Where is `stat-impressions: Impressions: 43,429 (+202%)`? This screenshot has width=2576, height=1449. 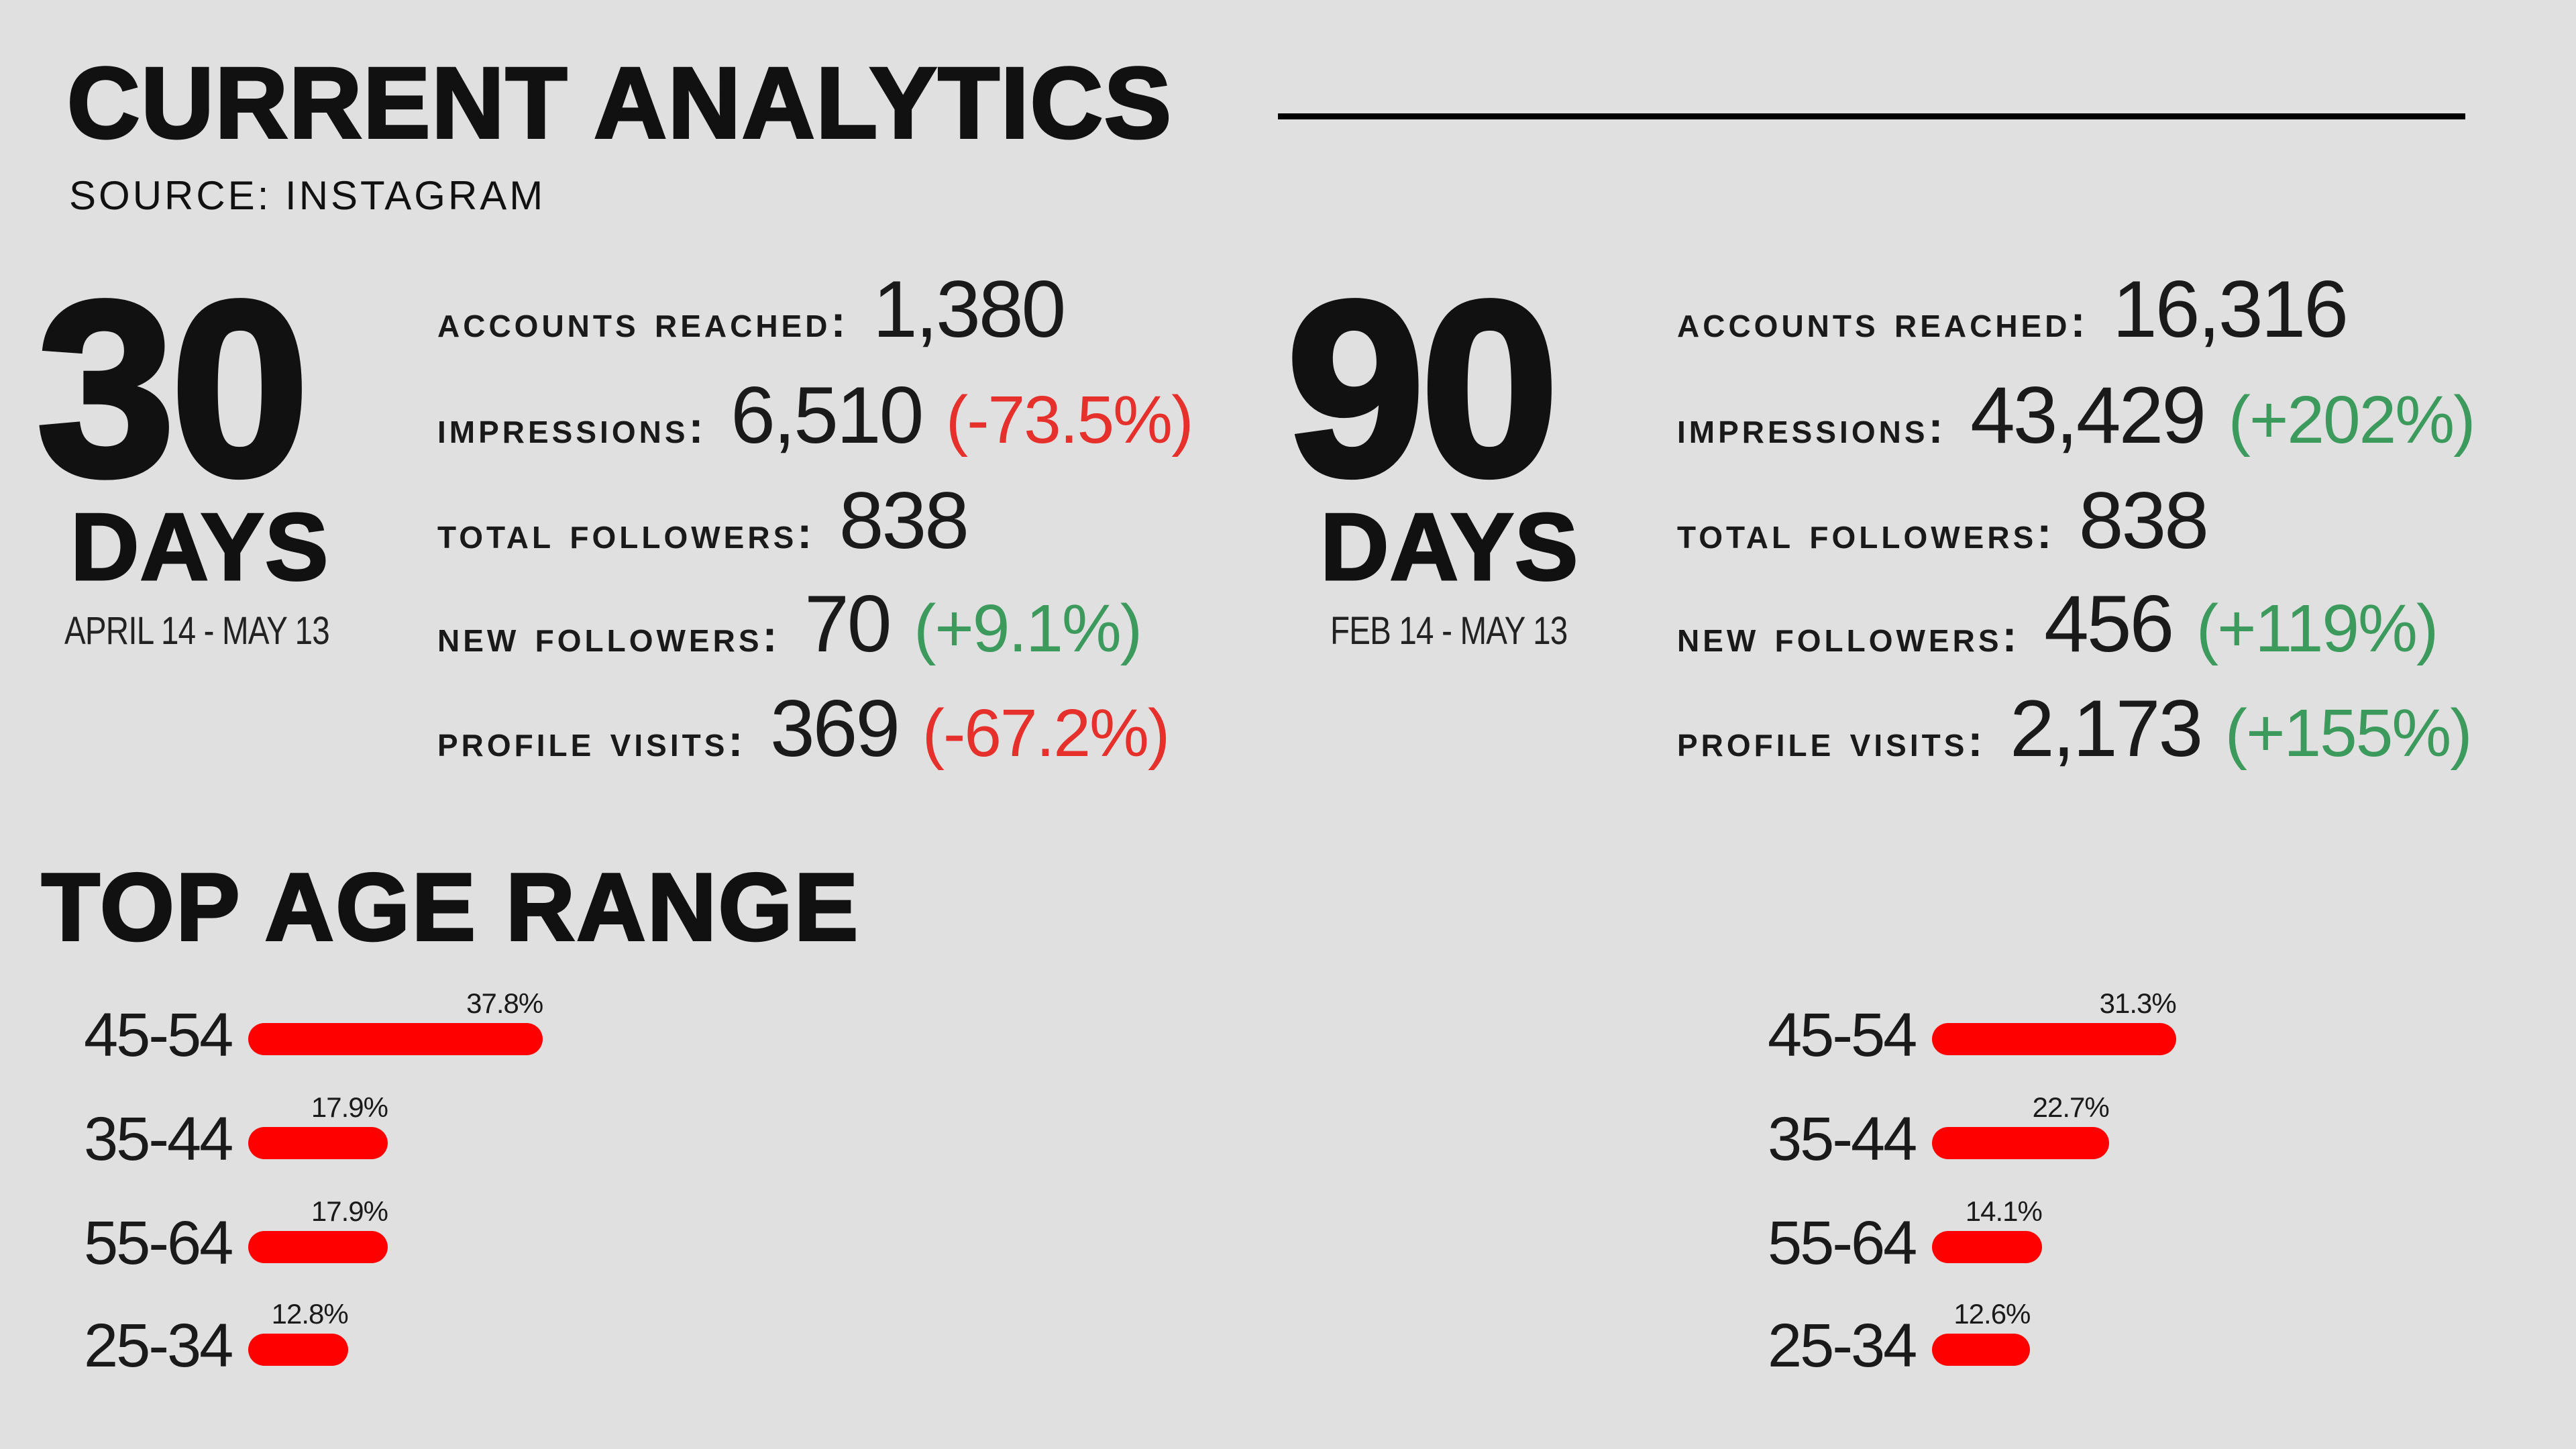
stat-impressions: Impressions: 43,429 (+202%) is located at coordinates (2076, 415).